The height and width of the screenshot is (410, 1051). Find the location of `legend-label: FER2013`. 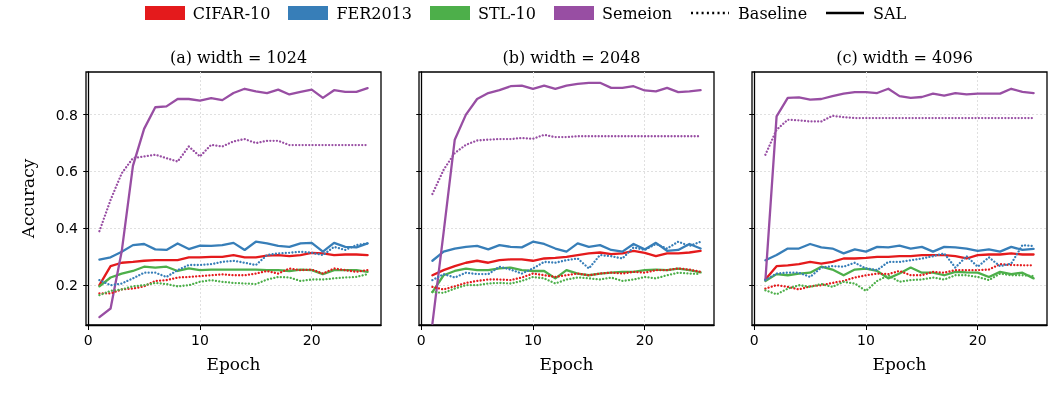

legend-label: FER2013 is located at coordinates (374, 13).